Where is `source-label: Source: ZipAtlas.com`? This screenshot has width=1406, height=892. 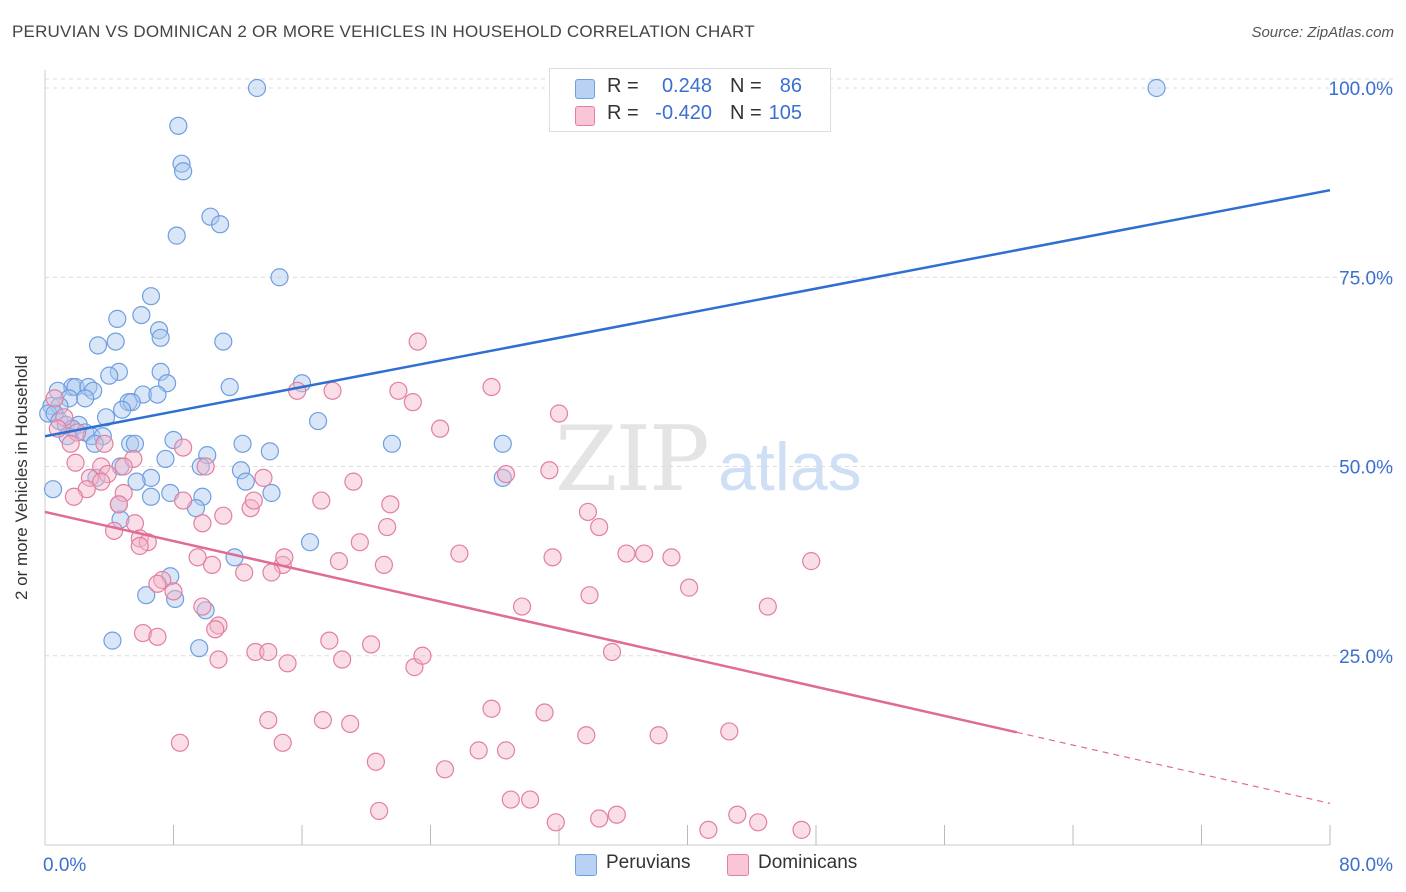 source-label: Source: ZipAtlas.com is located at coordinates (1322, 32).